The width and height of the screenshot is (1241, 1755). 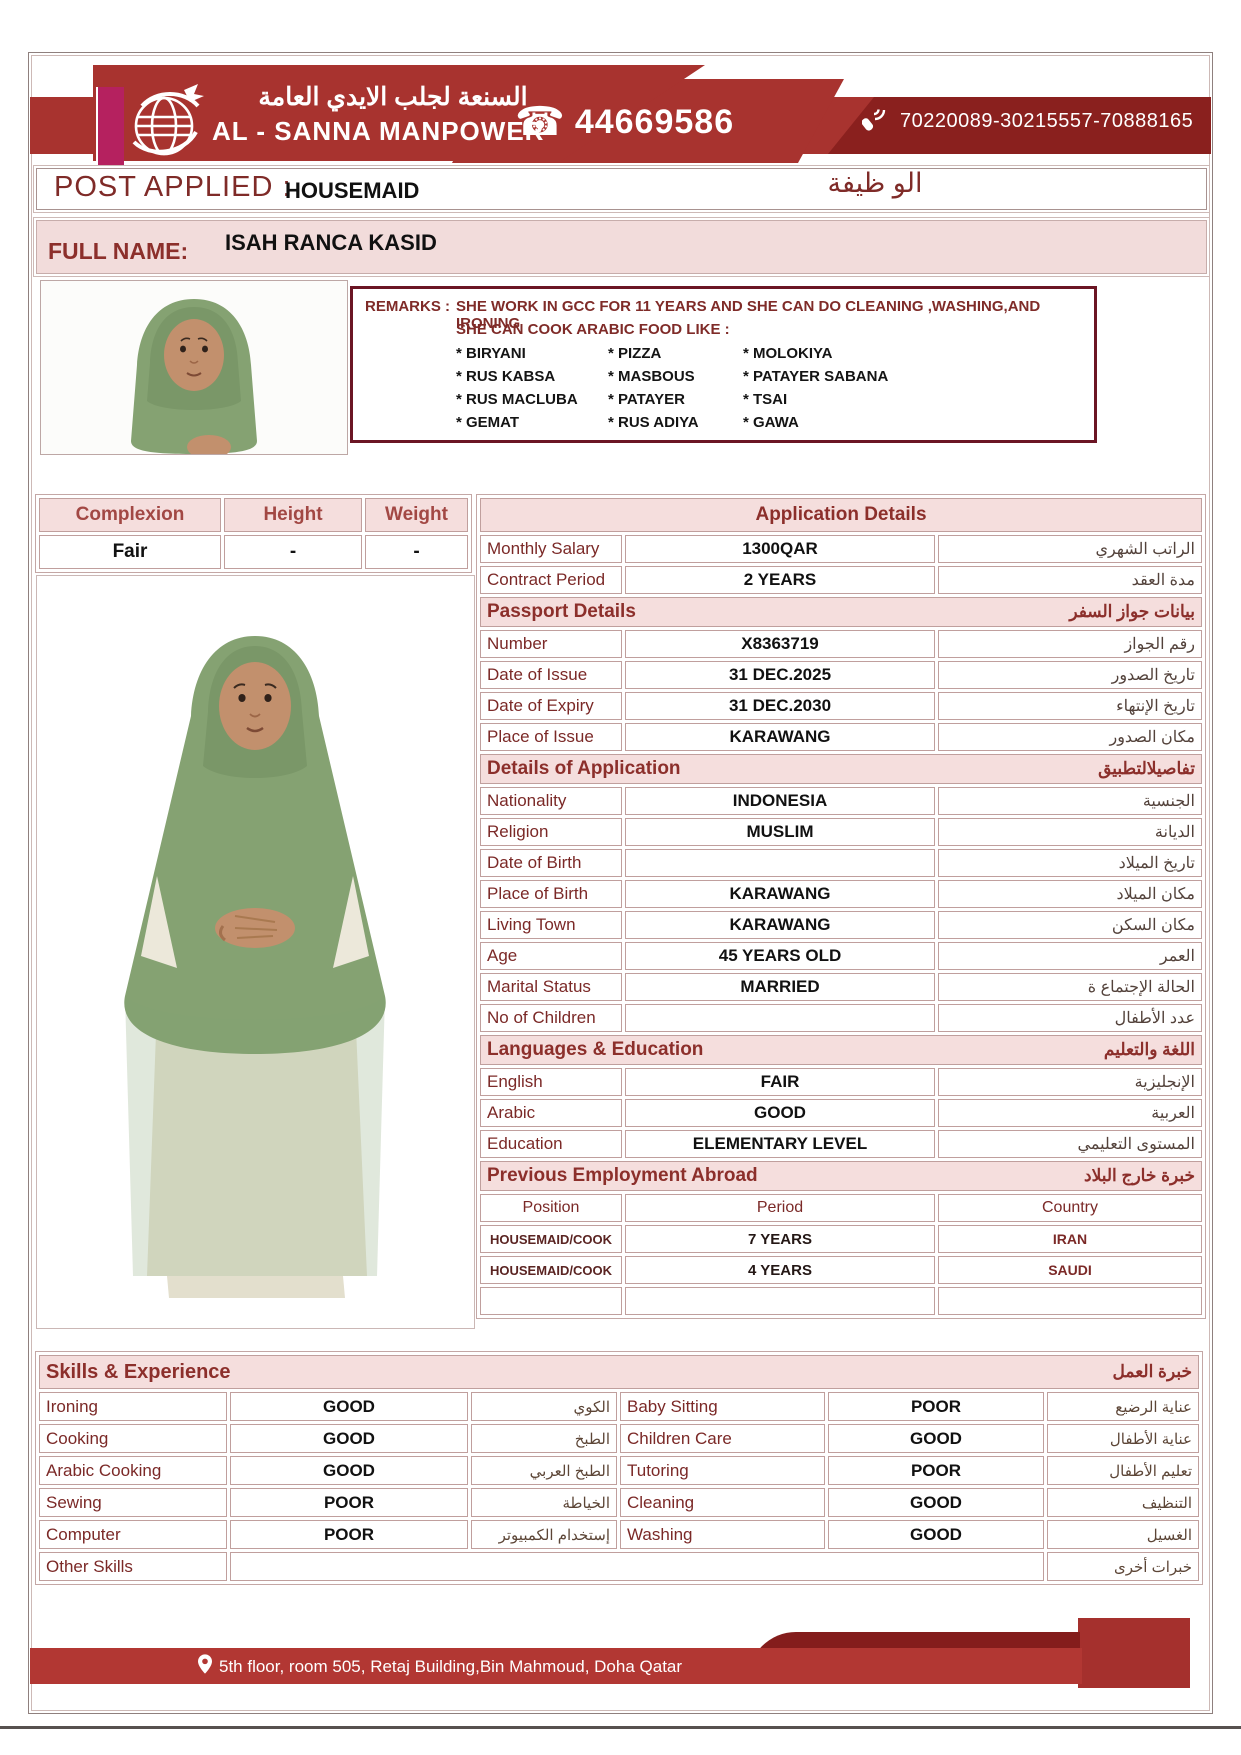 I want to click on employment-country: SAUDI, so click(x=1070, y=1270).